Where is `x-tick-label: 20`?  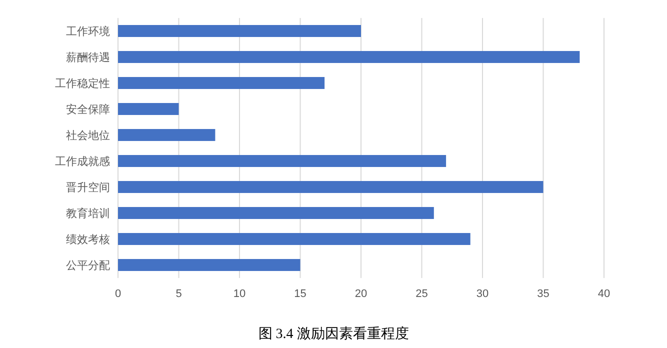
x-tick-label: 20 is located at coordinates (361, 294).